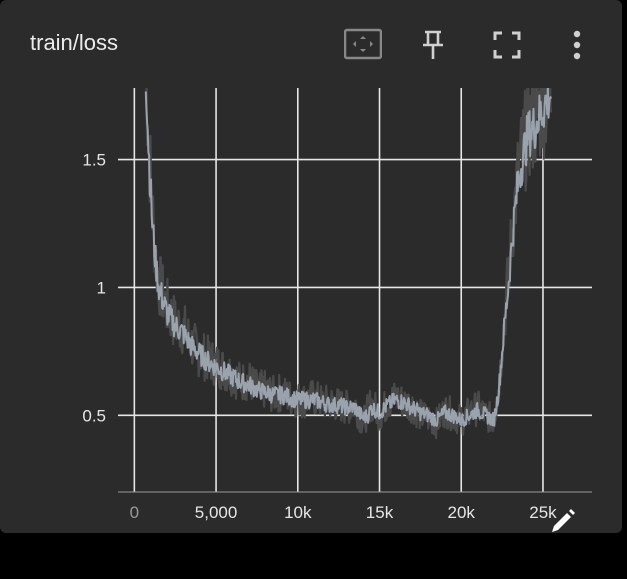 The height and width of the screenshot is (579, 627). What do you see at coordinates (74, 42) in the screenshot?
I see `card-title: train/loss` at bounding box center [74, 42].